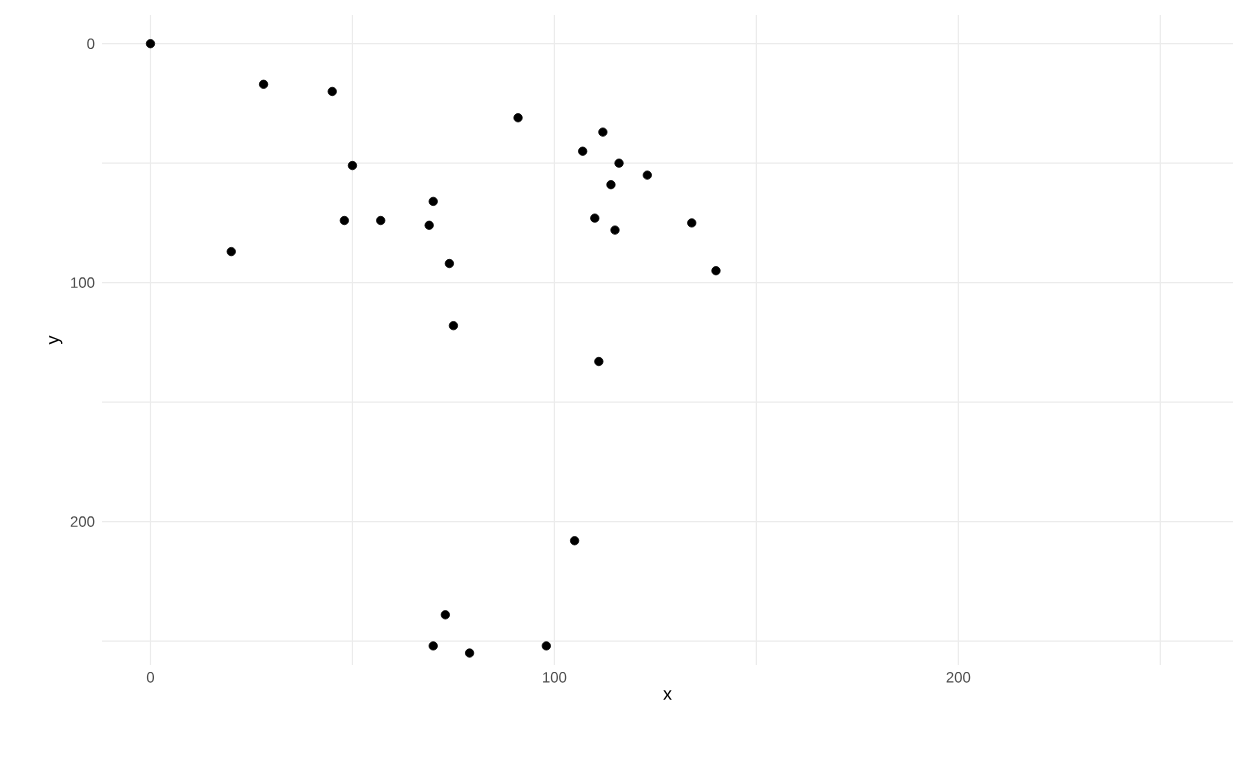  Describe the element at coordinates (150, 677) in the screenshot. I see `x-tick-label: 0` at that location.